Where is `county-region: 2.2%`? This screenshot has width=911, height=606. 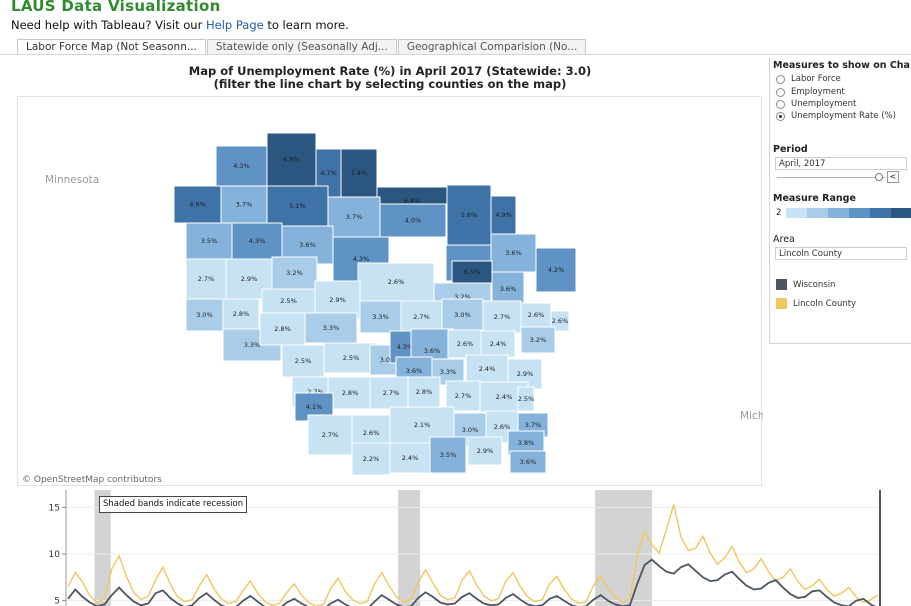 county-region: 2.2% is located at coordinates (371, 459).